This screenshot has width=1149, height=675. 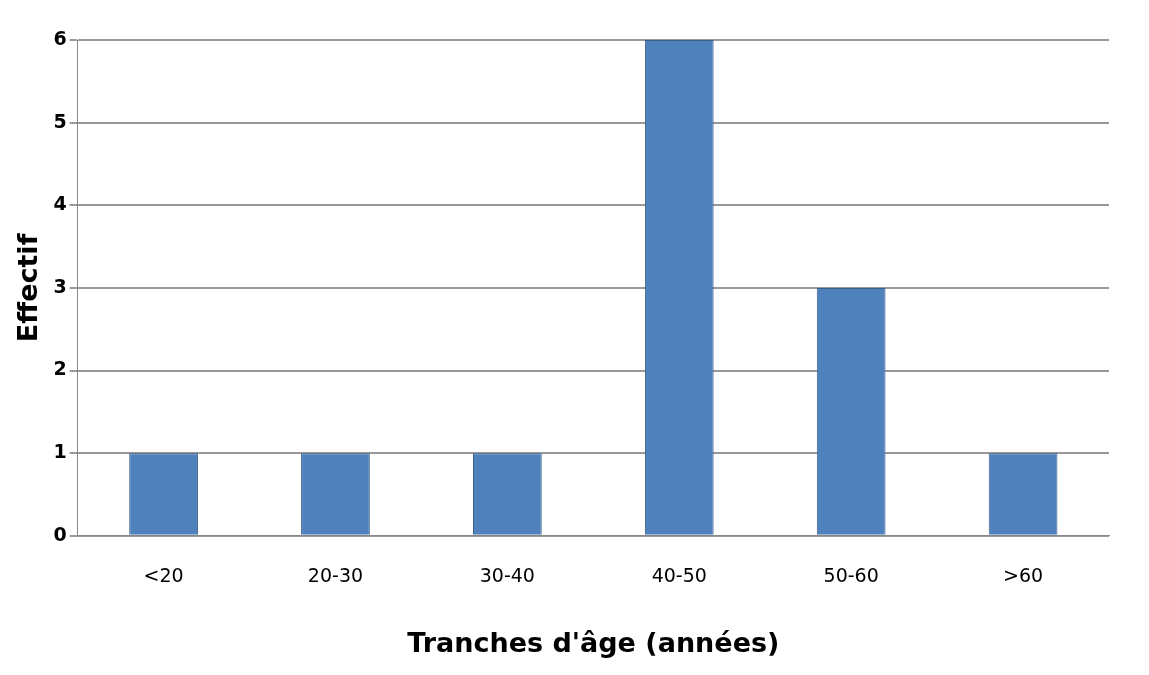 I want to click on y-tick-label: 5, so click(x=60, y=120).